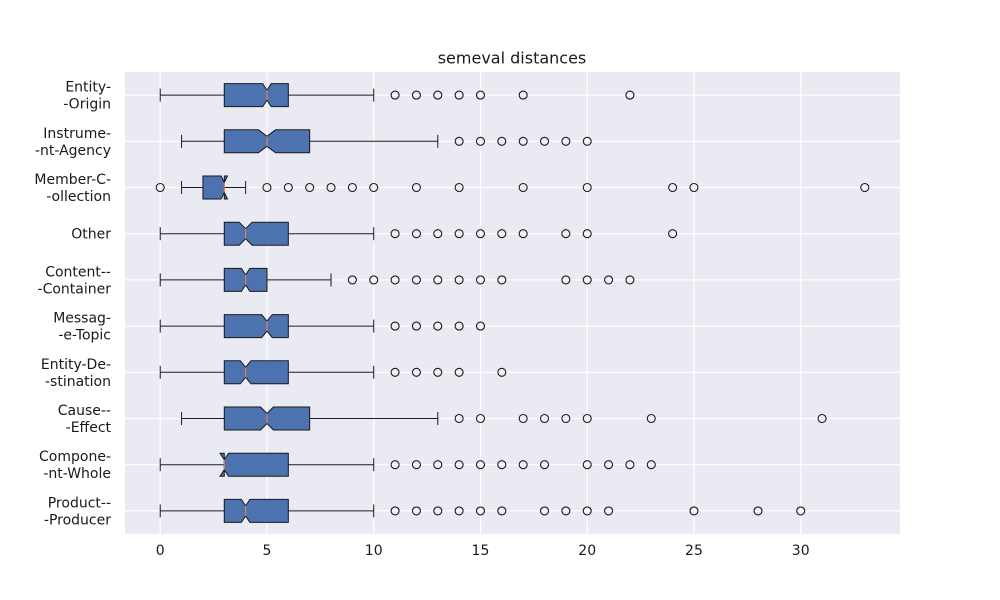  Describe the element at coordinates (84, 411) in the screenshot. I see `y-tick-label: Cause--` at that location.